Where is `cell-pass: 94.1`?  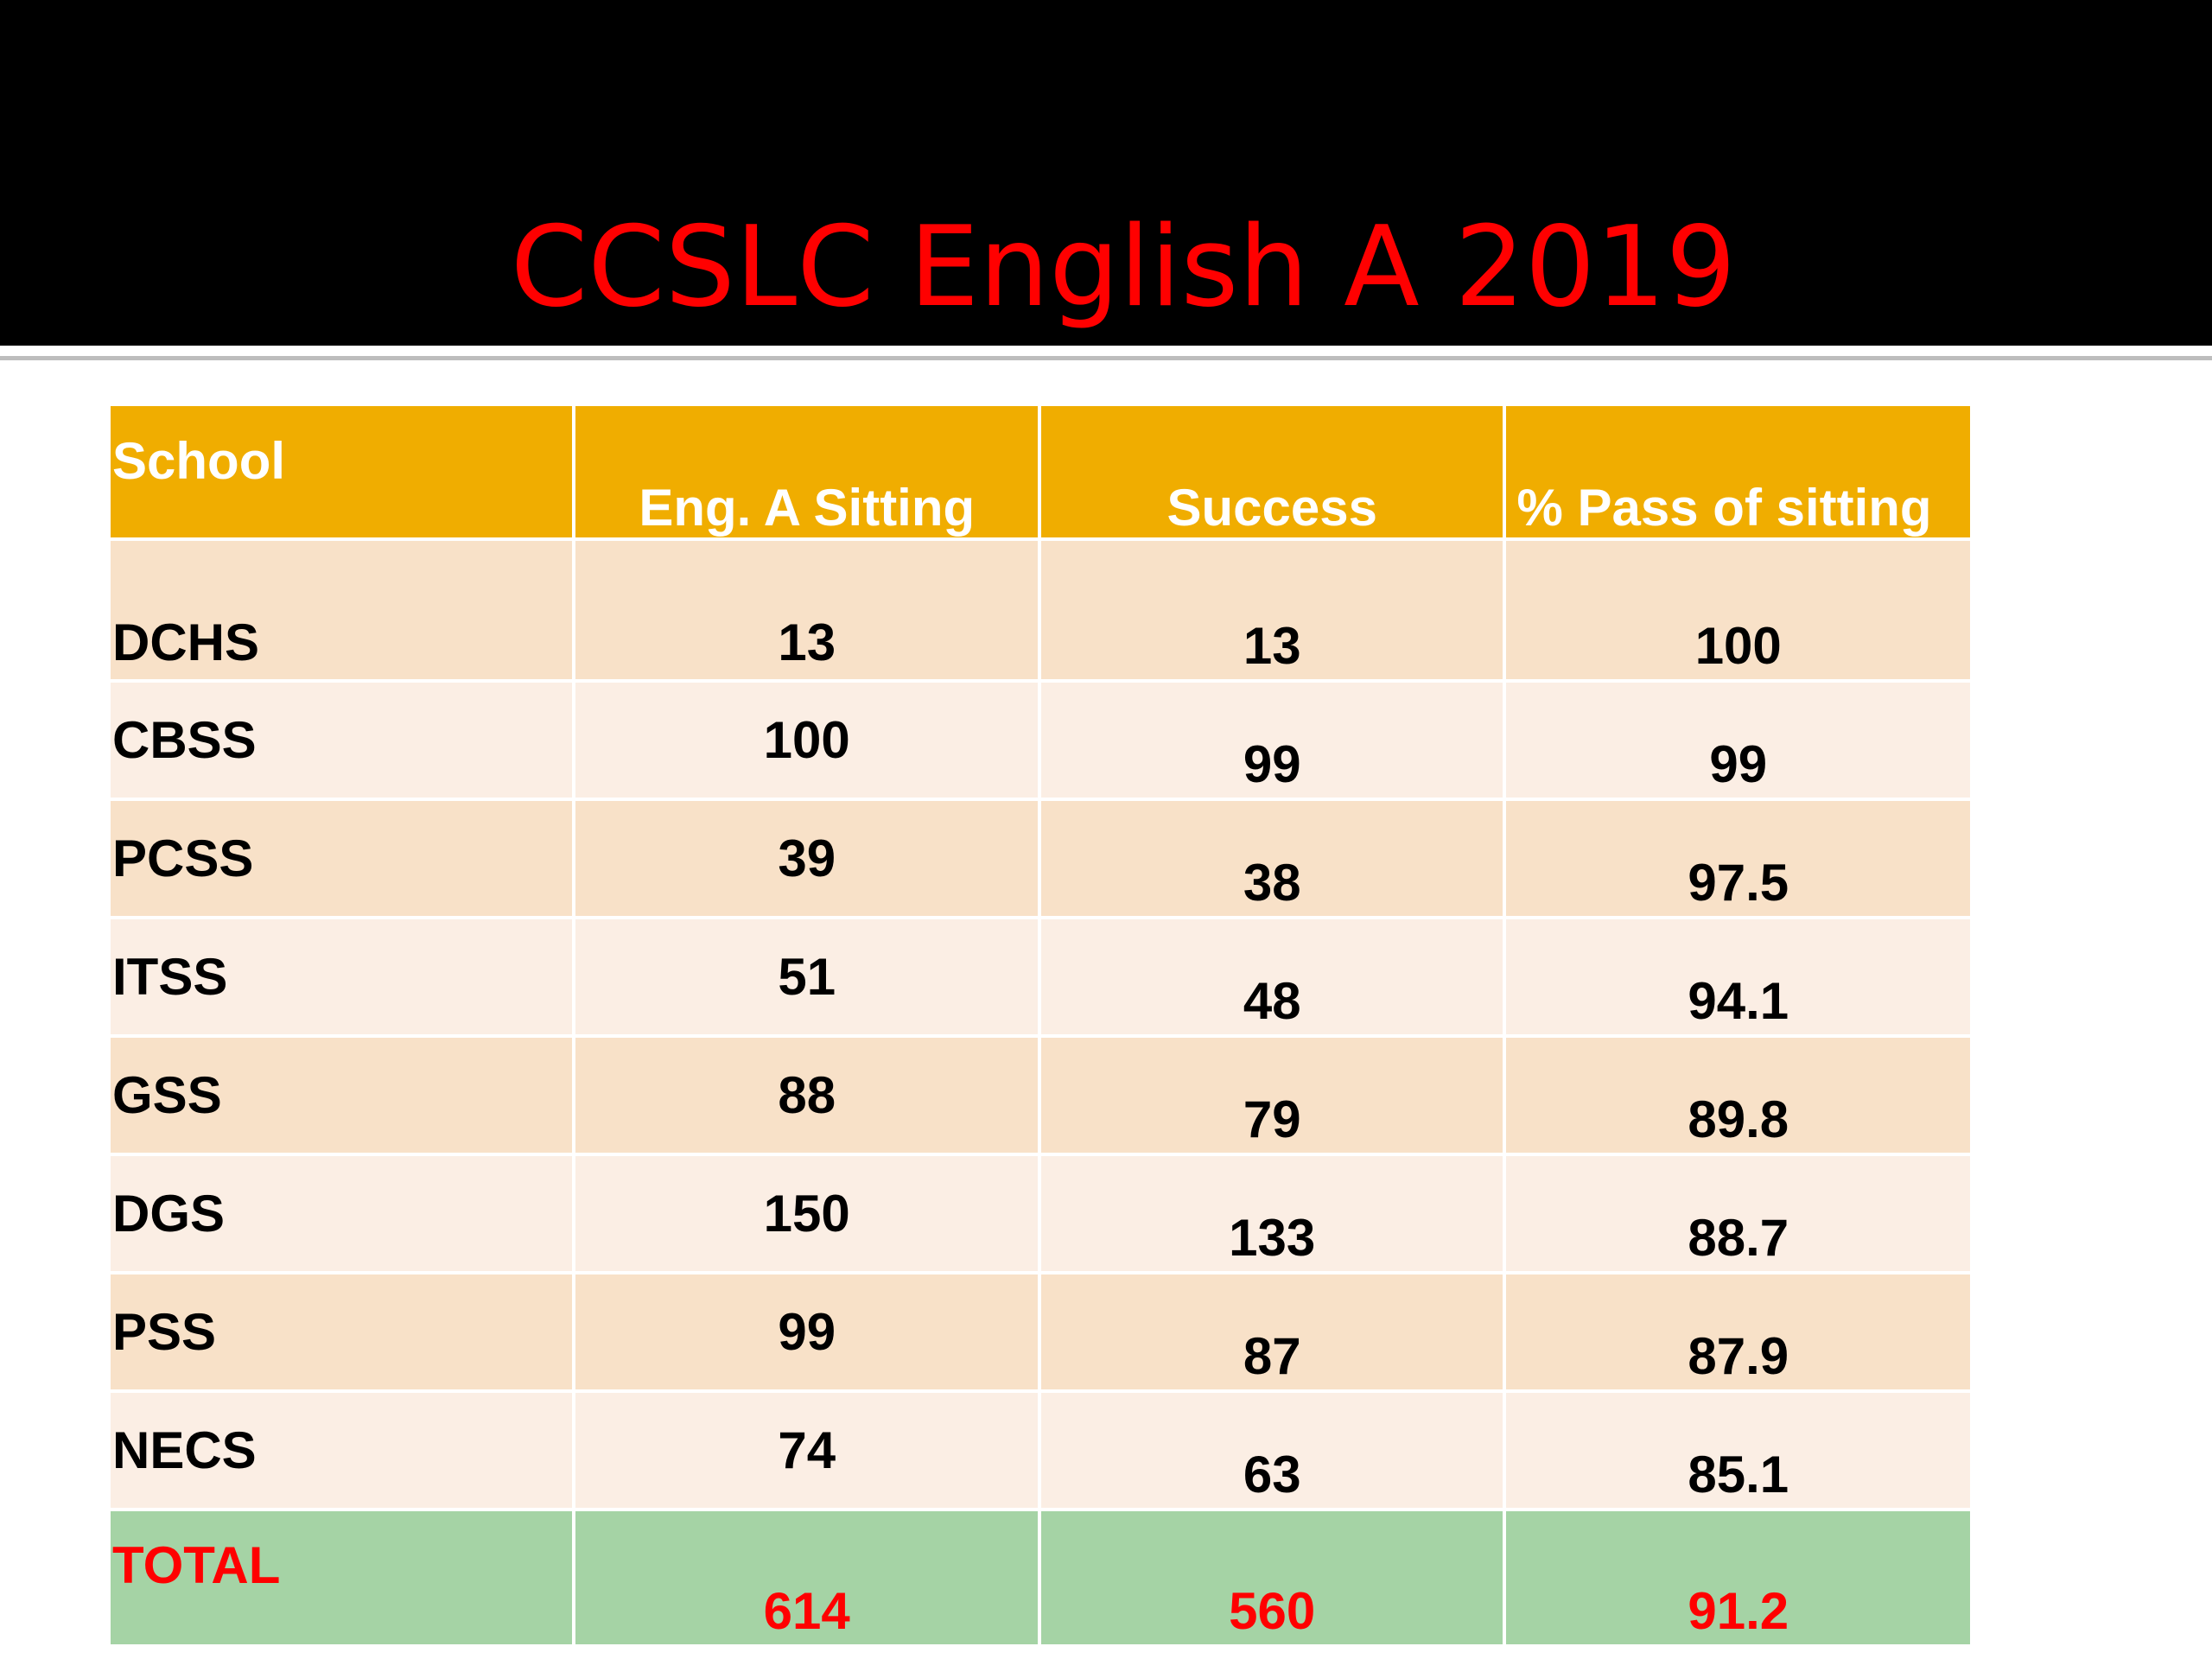
cell-pass: 94.1 is located at coordinates (1737, 978).